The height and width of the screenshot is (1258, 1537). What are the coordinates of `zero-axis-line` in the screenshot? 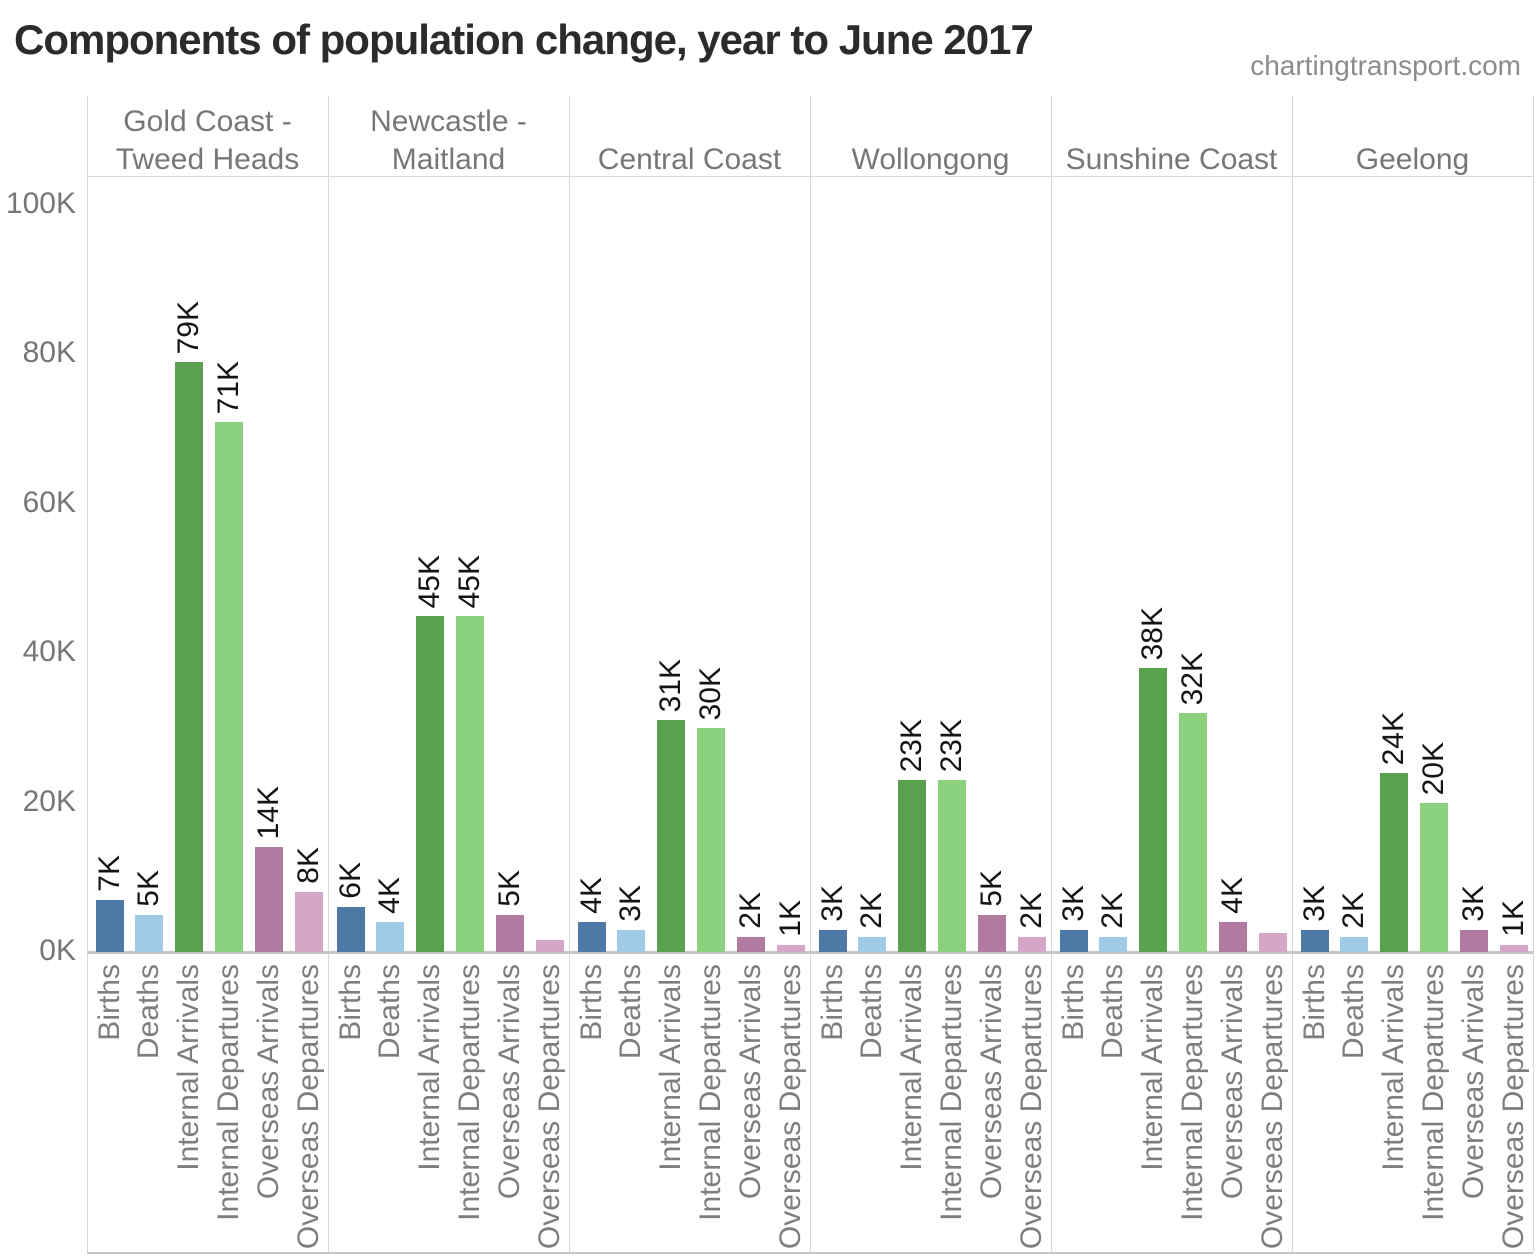 It's located at (810, 952).